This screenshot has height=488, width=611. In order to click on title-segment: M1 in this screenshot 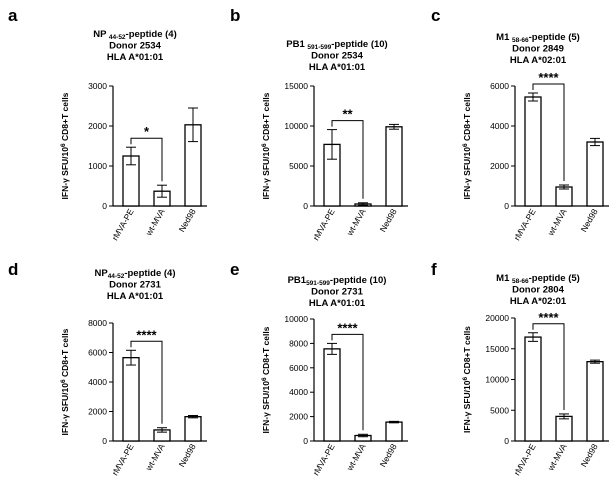, I will do `click(504, 37)`.